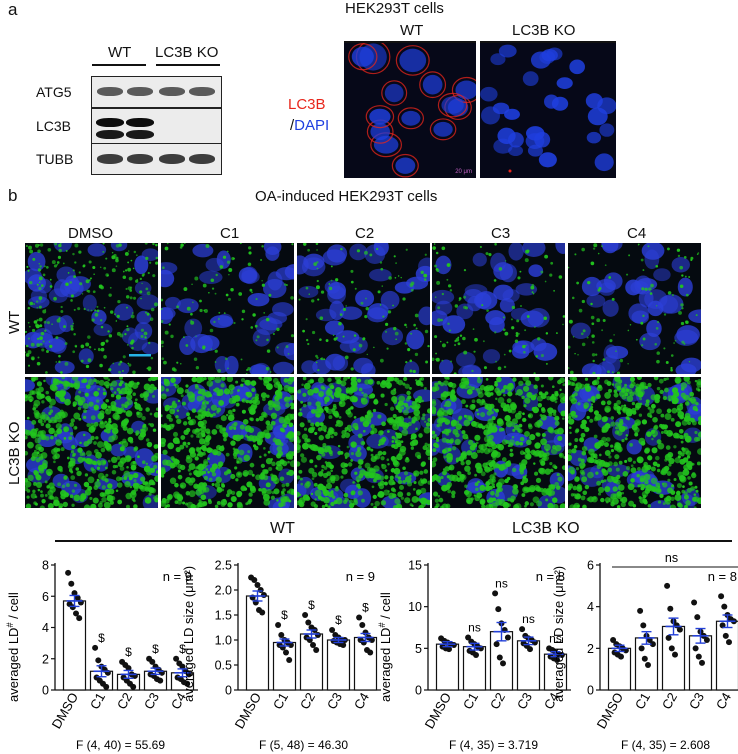 The height and width of the screenshot is (754, 738). I want to click on y-tick-label: 0, so click(418, 691).